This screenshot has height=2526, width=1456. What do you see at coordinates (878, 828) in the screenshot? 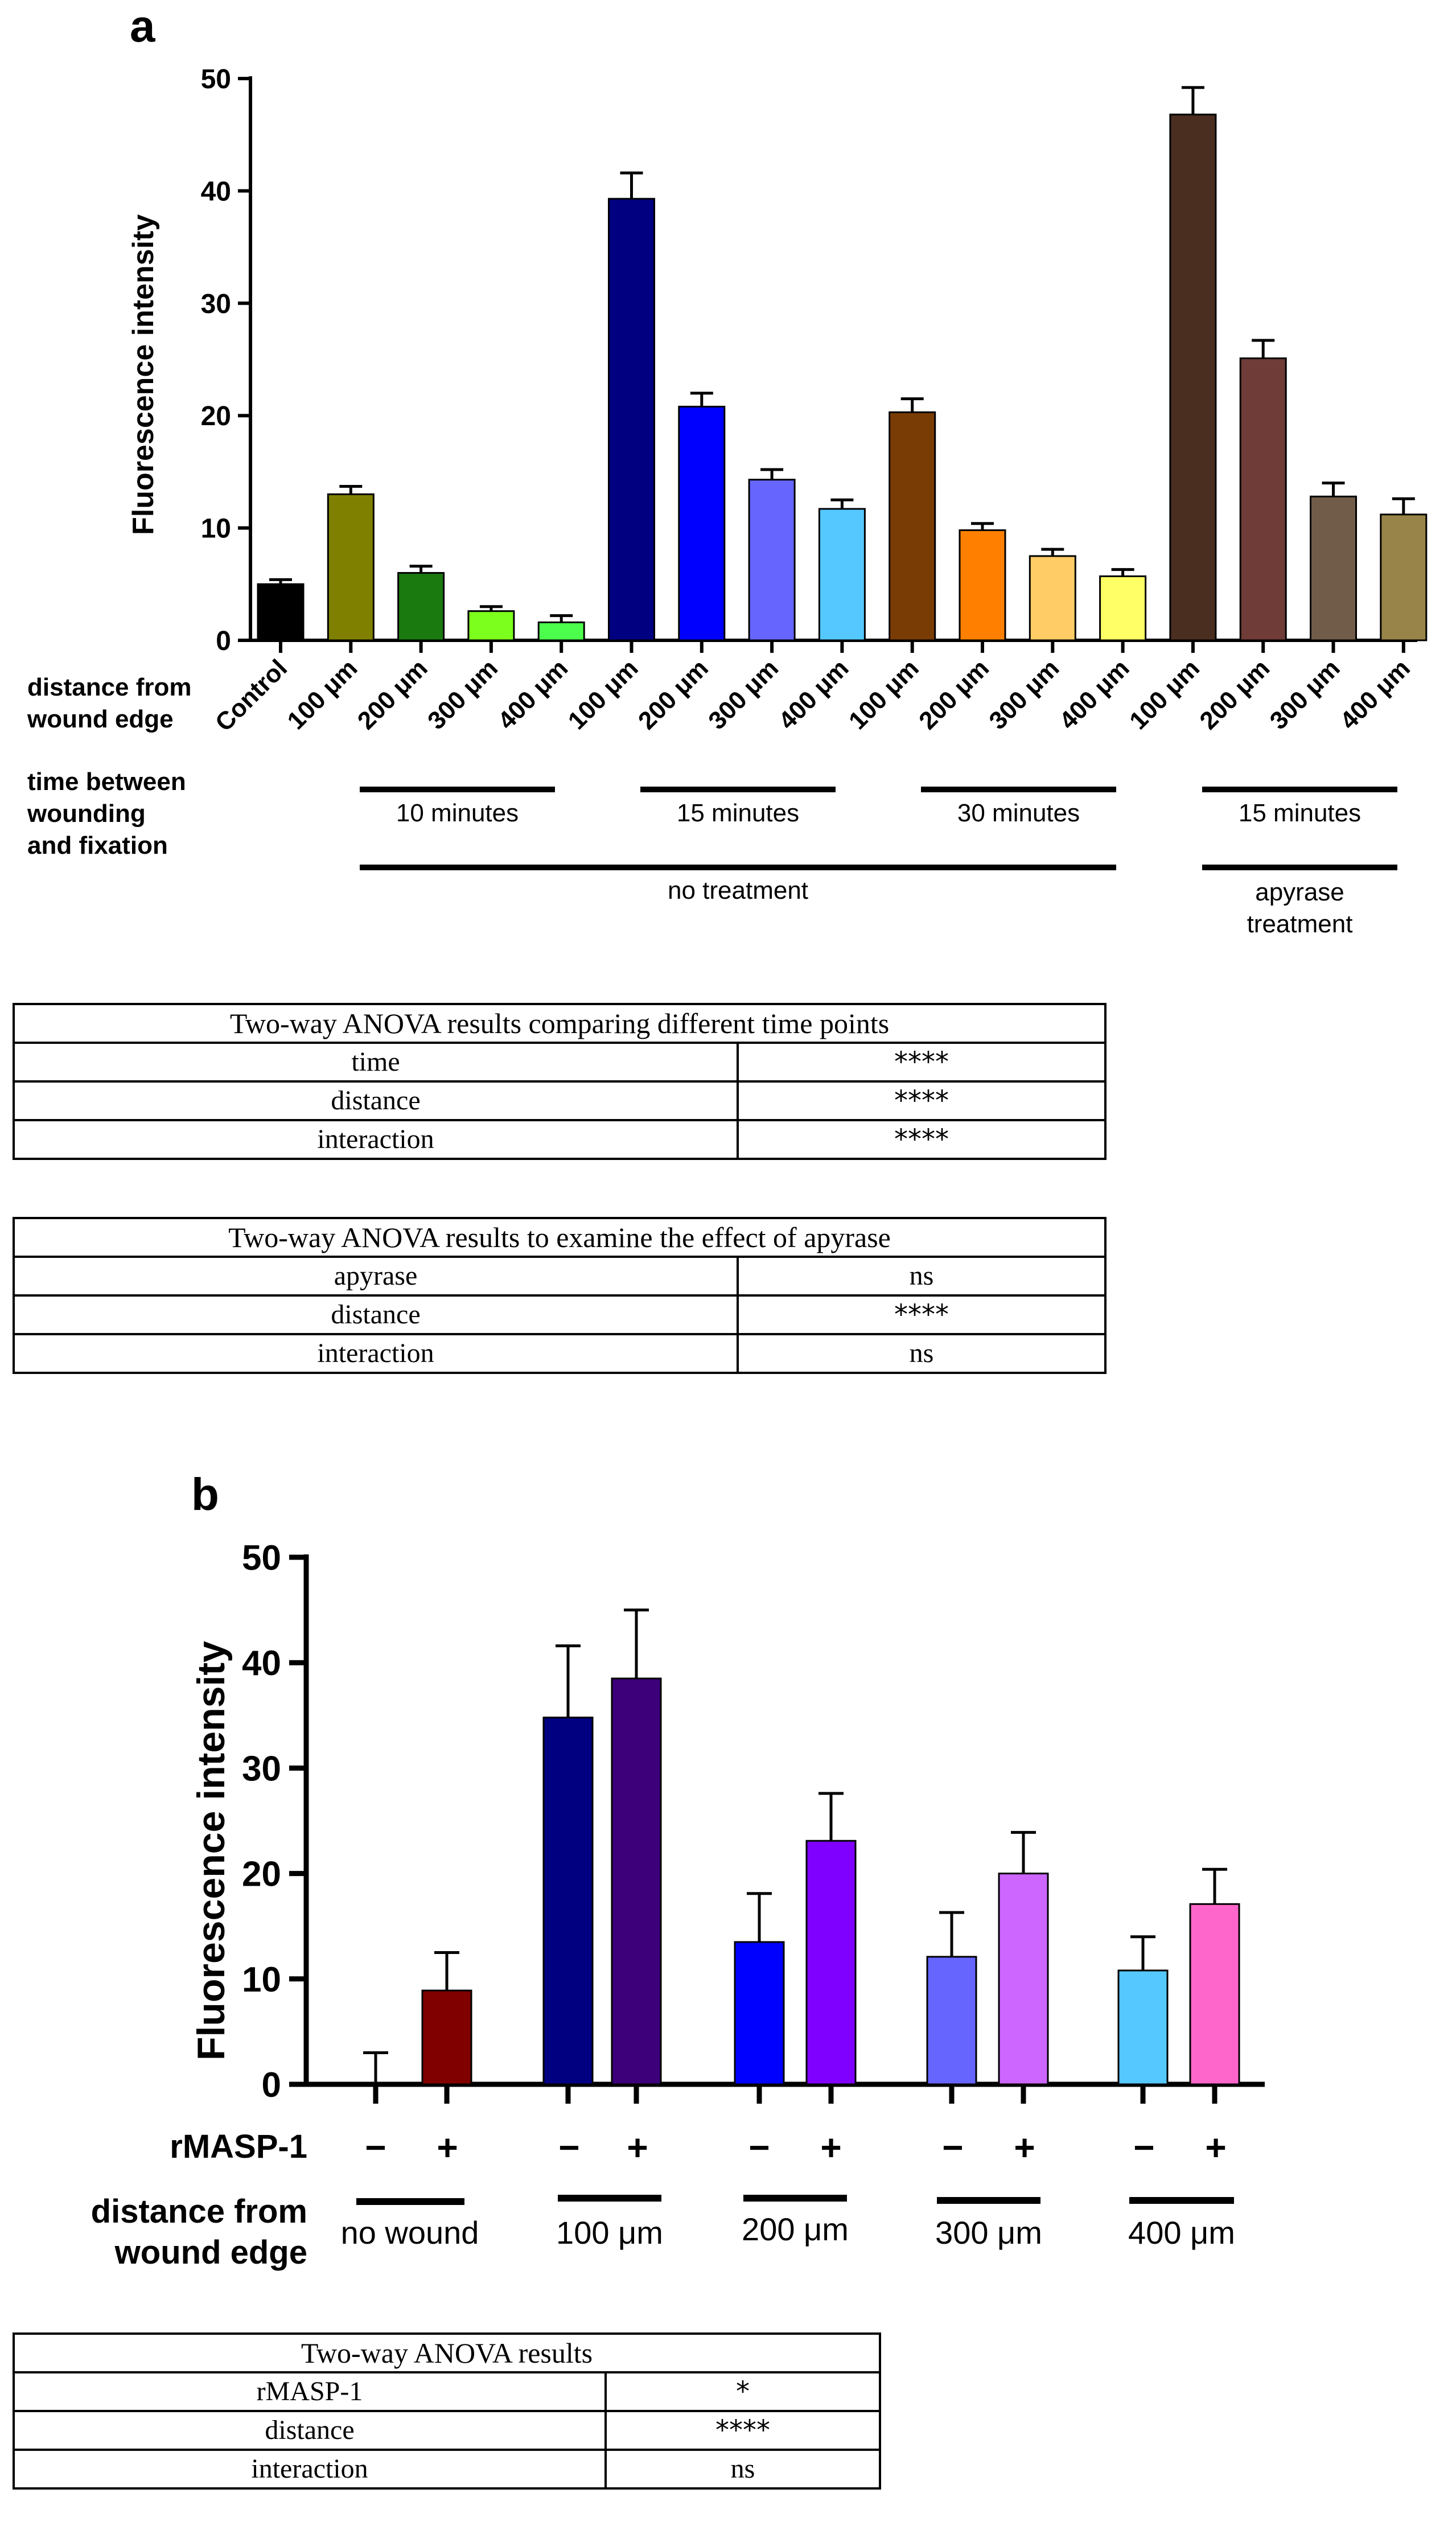
I see `panel-a-group-lines` at bounding box center [878, 828].